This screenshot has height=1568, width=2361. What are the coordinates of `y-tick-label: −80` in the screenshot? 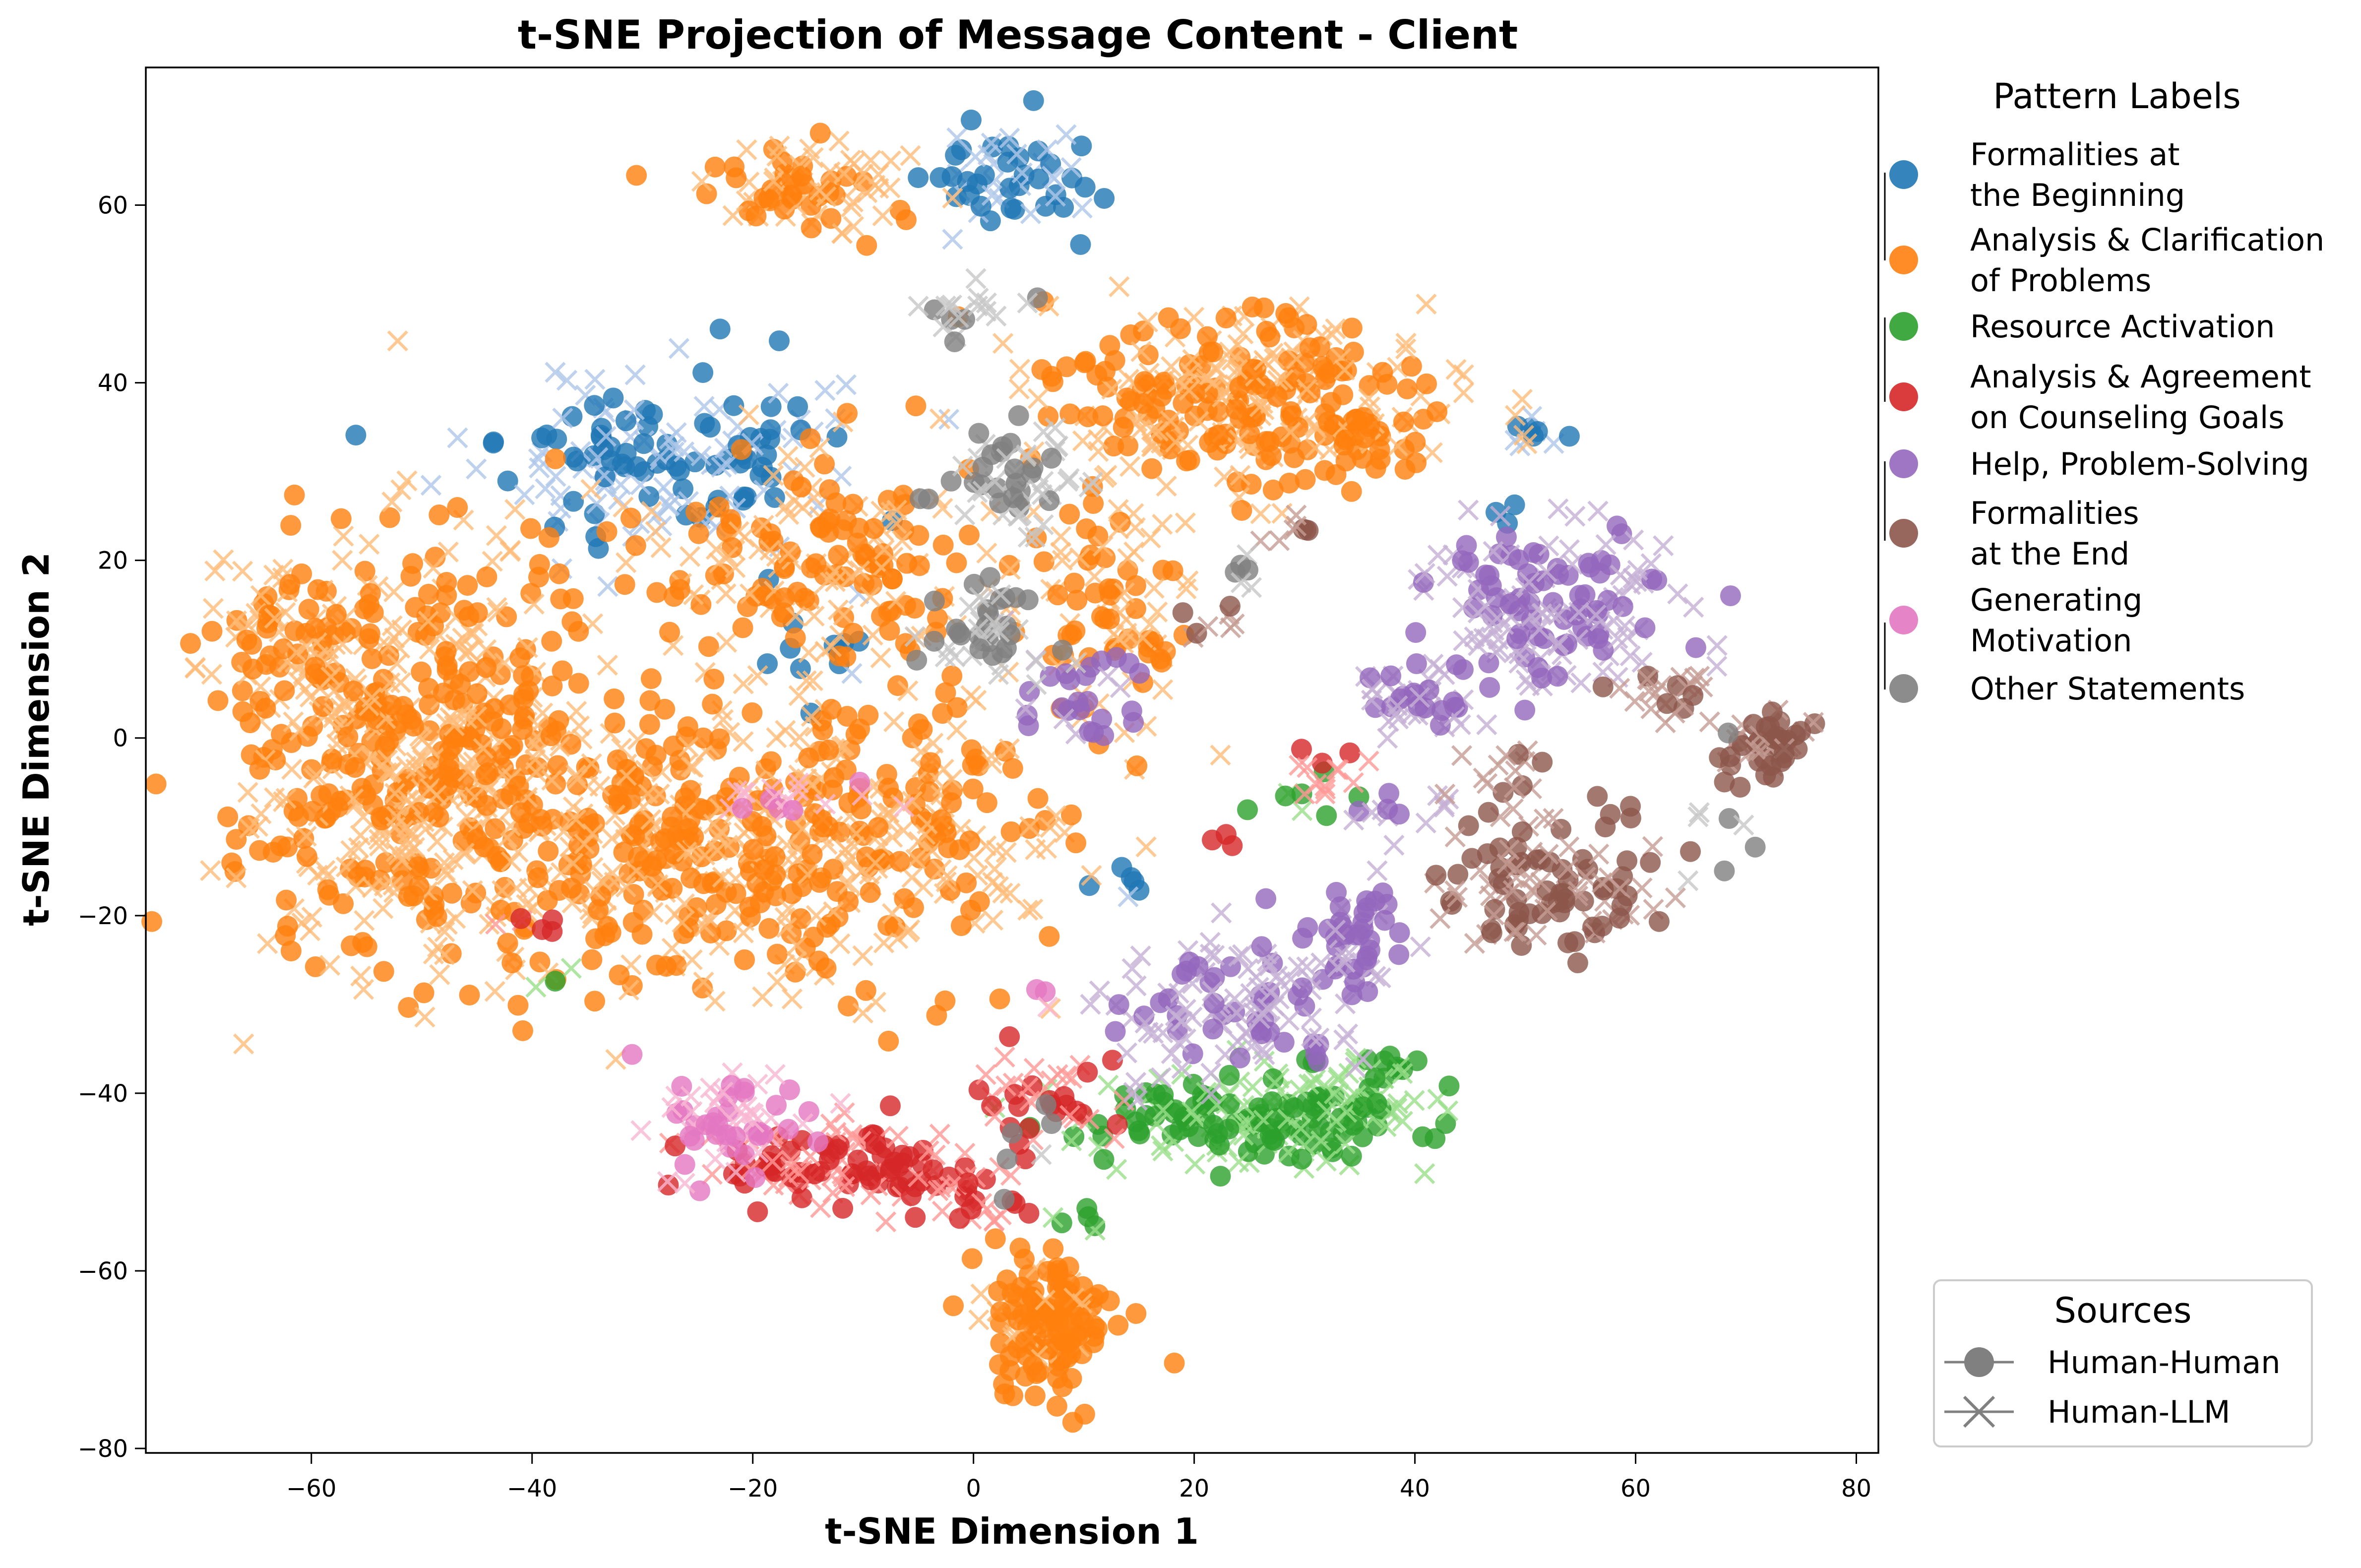 It's located at (103, 1449).